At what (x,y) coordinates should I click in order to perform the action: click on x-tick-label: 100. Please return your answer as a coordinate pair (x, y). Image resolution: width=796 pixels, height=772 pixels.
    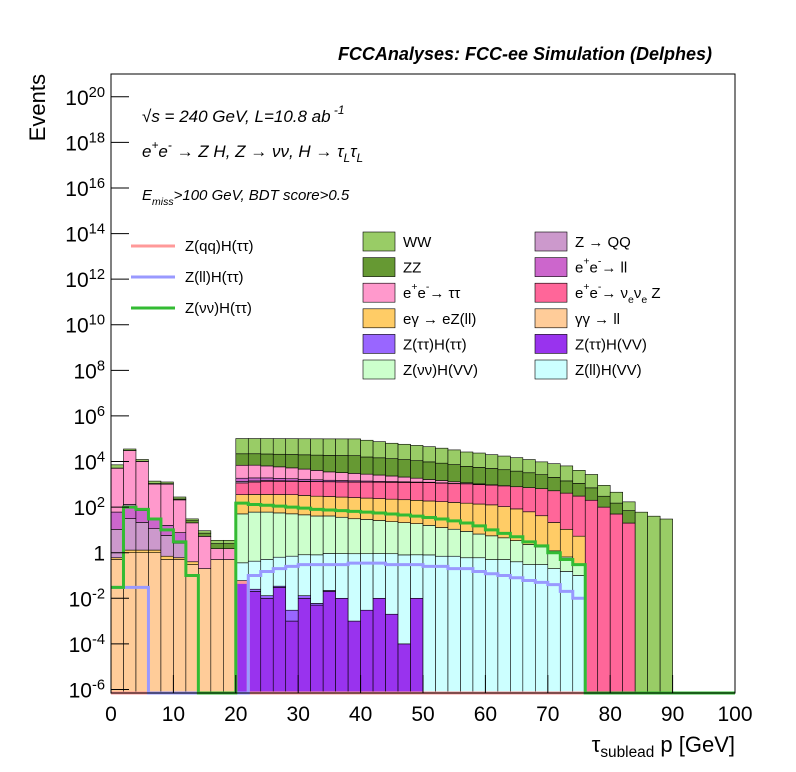
    Looking at the image, I should click on (734, 714).